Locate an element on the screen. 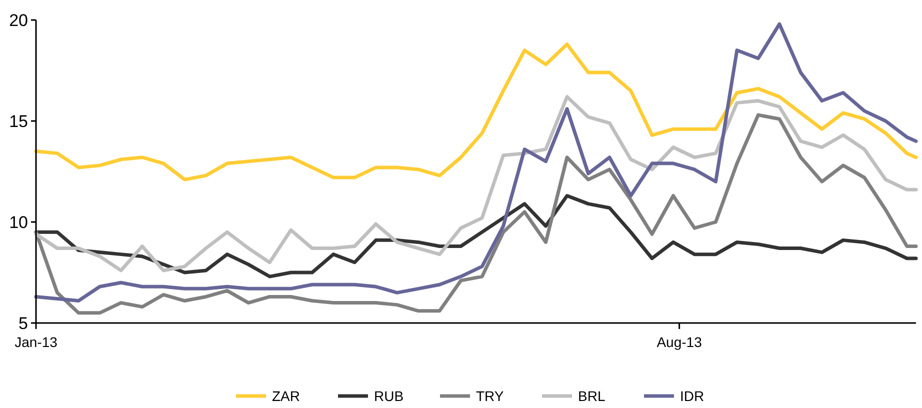 The height and width of the screenshot is (408, 922). x-tick-label: Jan-13 is located at coordinates (36, 342).